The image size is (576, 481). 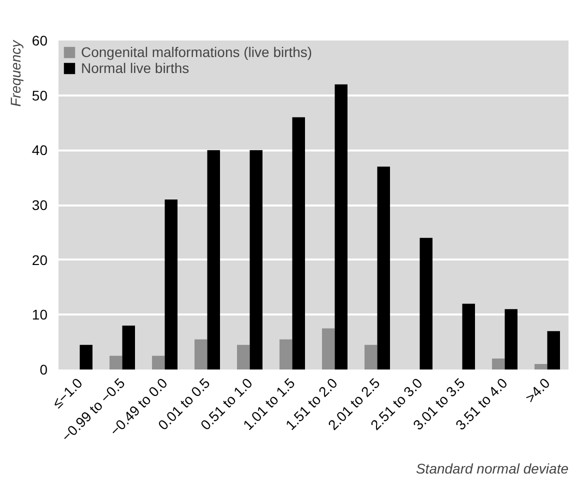 What do you see at coordinates (40, 260) in the screenshot?
I see `y-tick-label: 20` at bounding box center [40, 260].